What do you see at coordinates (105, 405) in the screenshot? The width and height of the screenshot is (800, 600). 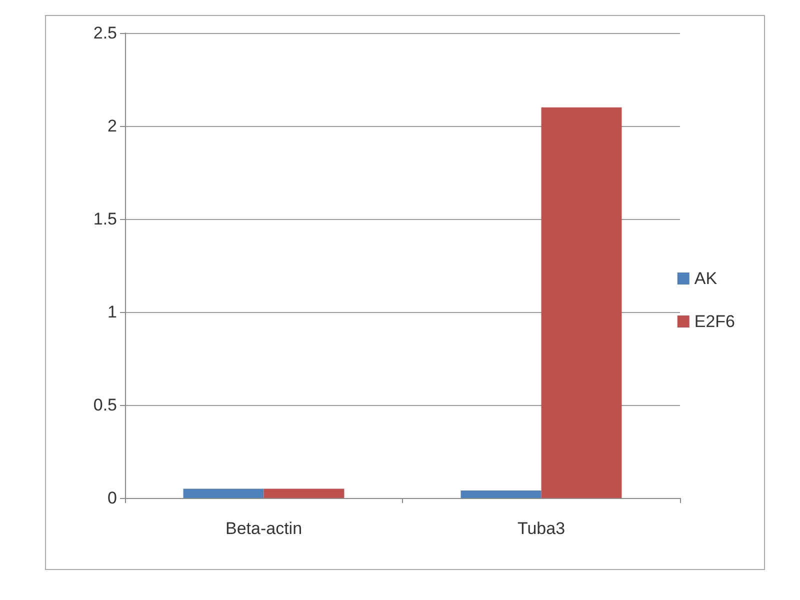 I see `y-tick-label: 0.5` at bounding box center [105, 405].